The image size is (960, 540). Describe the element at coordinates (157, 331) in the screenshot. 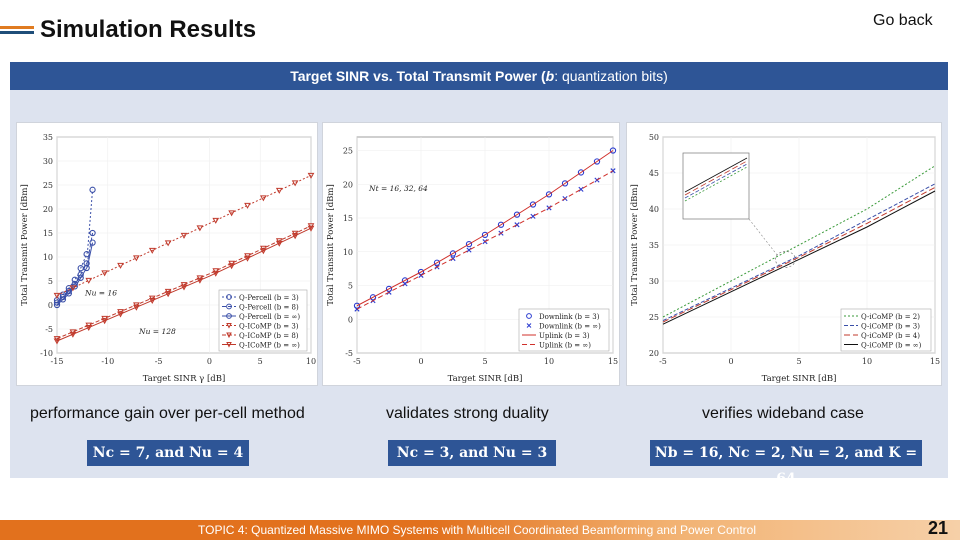

I see `chart-0-annotation: Nu = 128` at that location.